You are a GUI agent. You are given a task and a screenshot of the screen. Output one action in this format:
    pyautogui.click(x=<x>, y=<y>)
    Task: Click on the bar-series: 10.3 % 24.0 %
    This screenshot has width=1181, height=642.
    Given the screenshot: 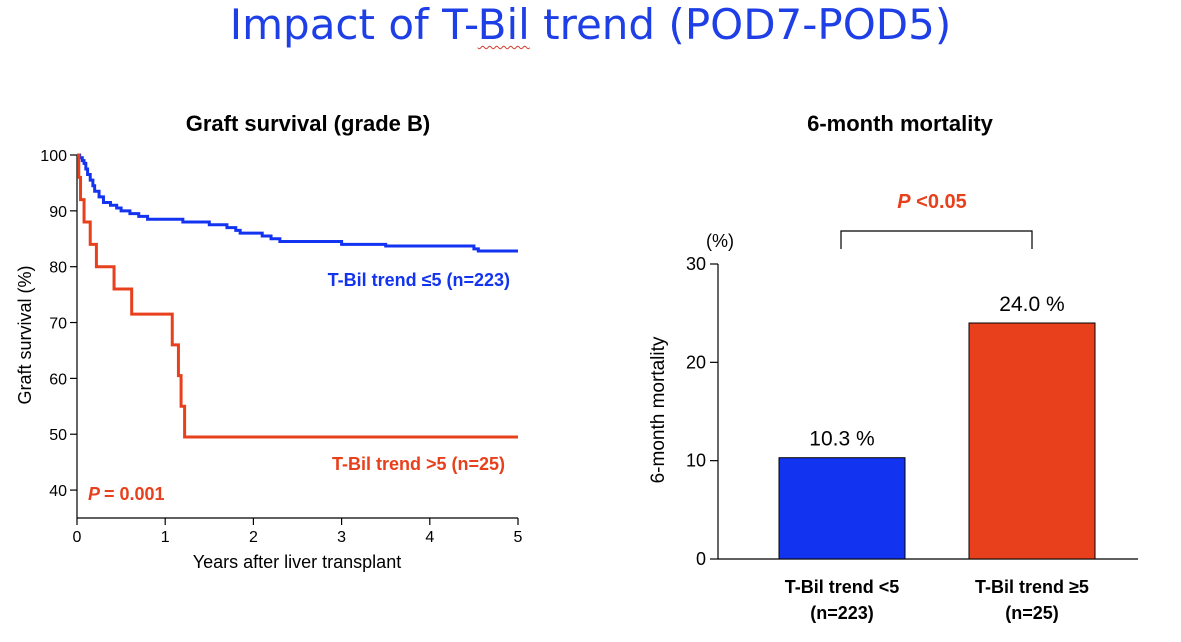 What is the action you would take?
    pyautogui.click(x=937, y=426)
    